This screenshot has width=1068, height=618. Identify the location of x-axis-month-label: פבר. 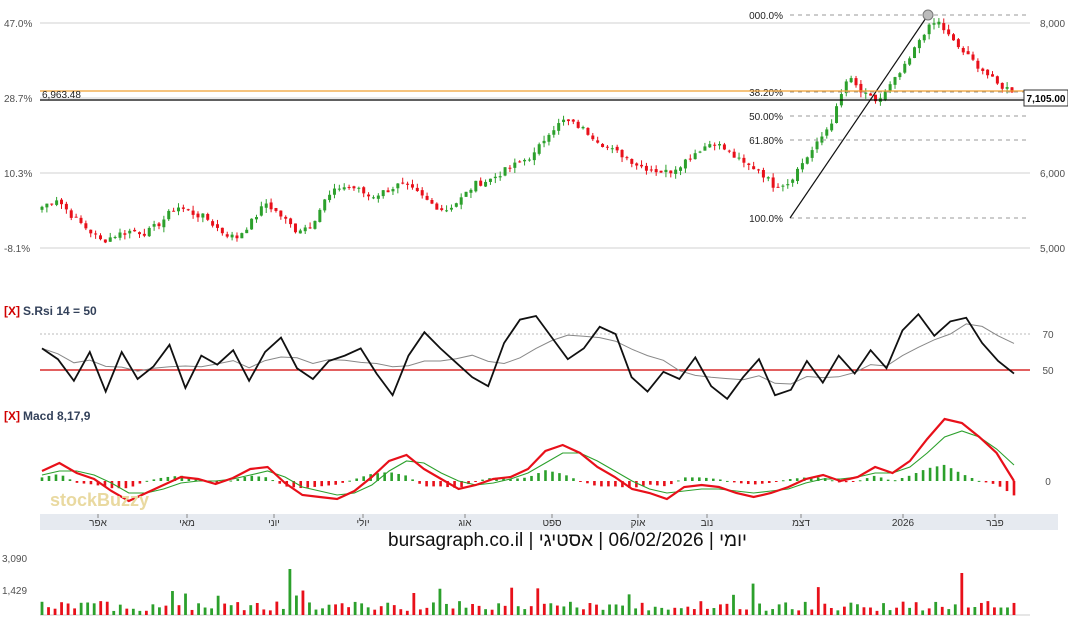
(994, 523).